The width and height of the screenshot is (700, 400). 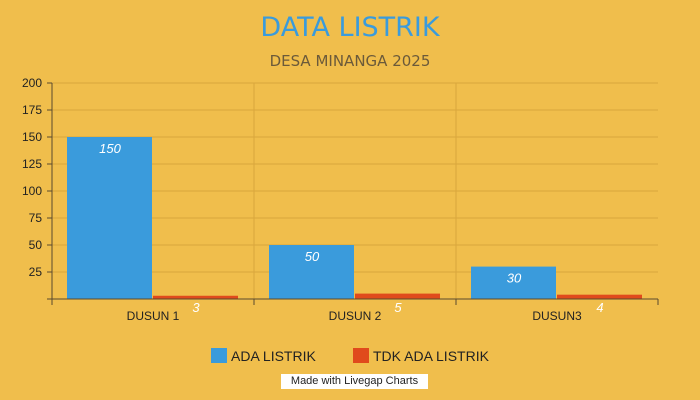 What do you see at coordinates (196, 307) in the screenshot?
I see `data-label: 3` at bounding box center [196, 307].